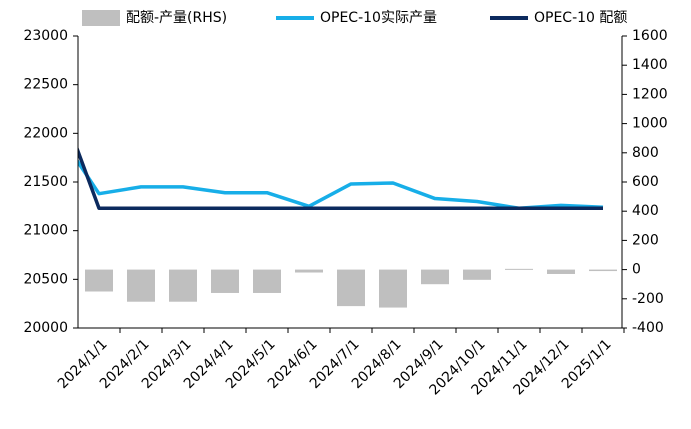 This screenshot has height=429, width=691. I want to click on y2-tick-label: 0, so click(636, 270).